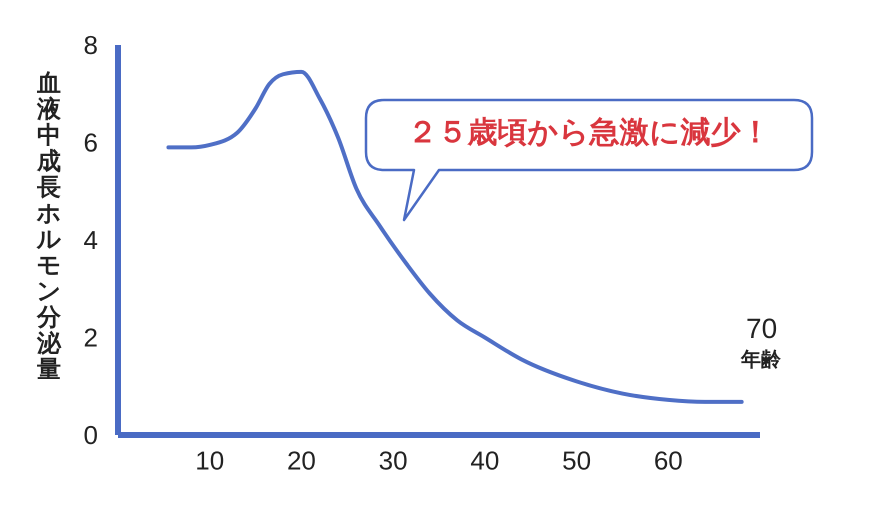 The image size is (870, 512). What do you see at coordinates (761, 359) in the screenshot?
I see `x-axis-title: 年齢` at bounding box center [761, 359].